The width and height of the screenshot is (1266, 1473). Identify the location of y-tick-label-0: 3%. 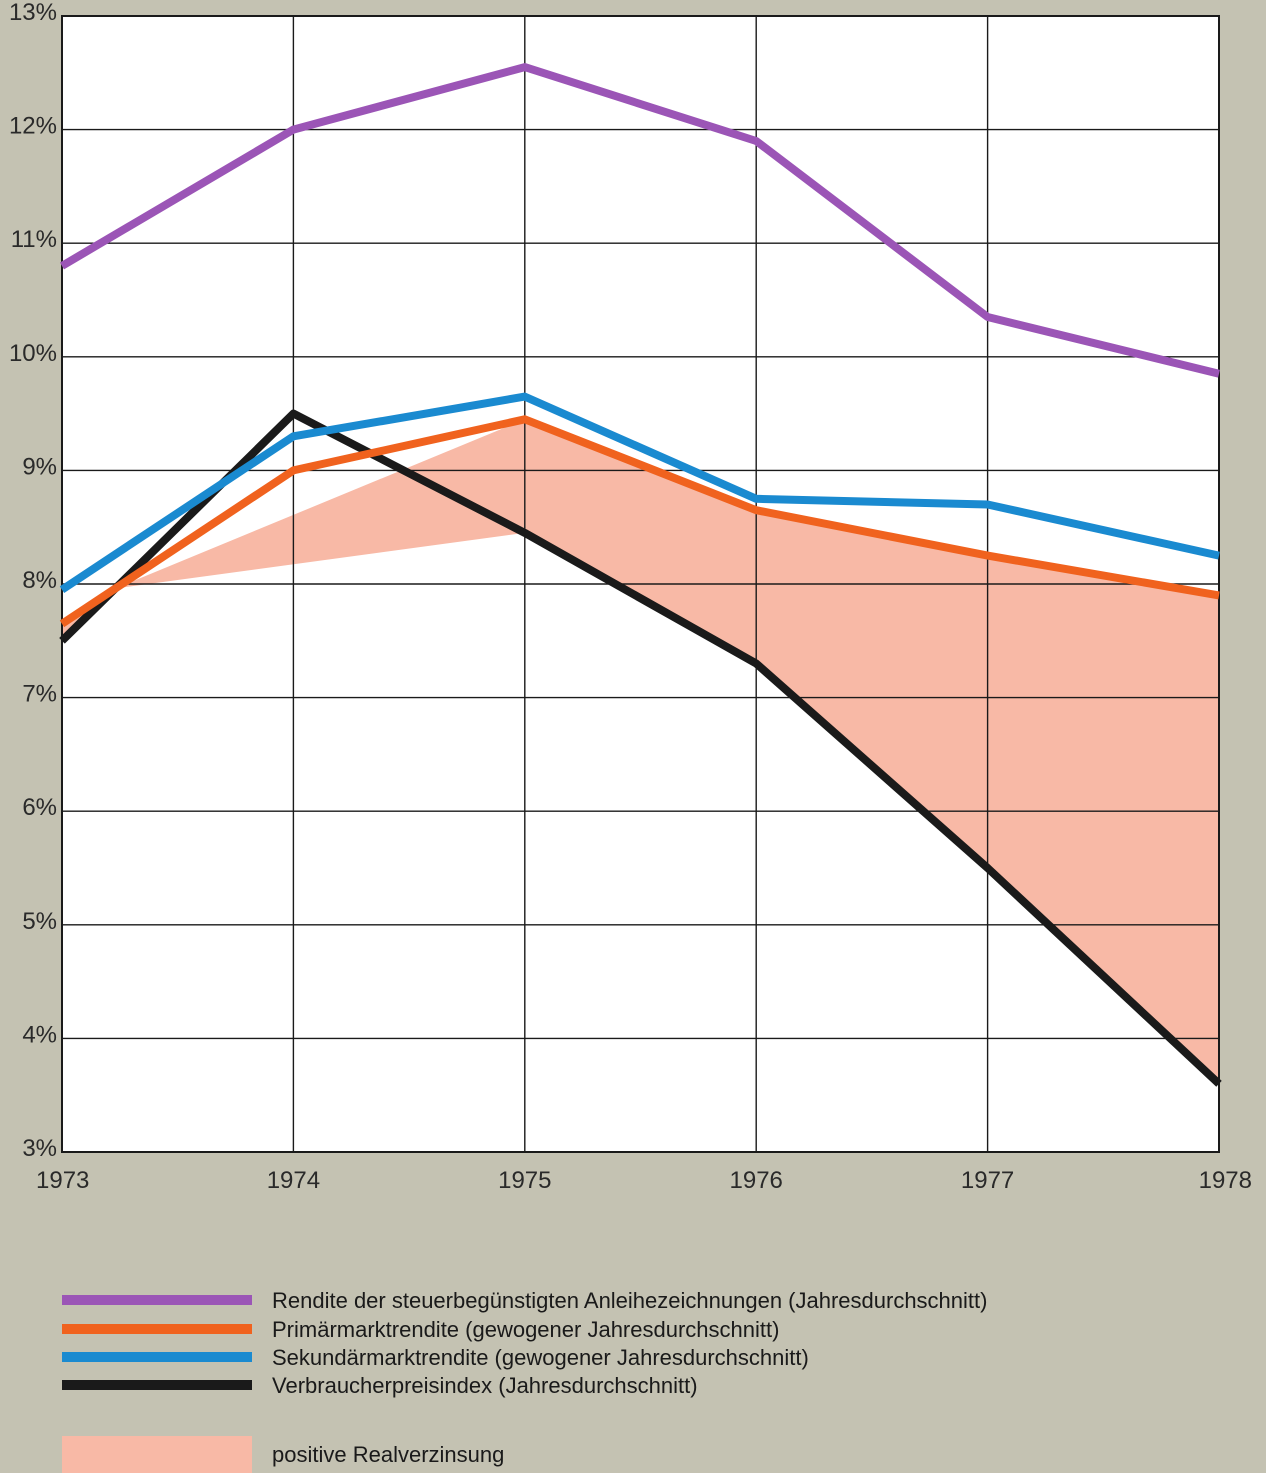
(39, 1148).